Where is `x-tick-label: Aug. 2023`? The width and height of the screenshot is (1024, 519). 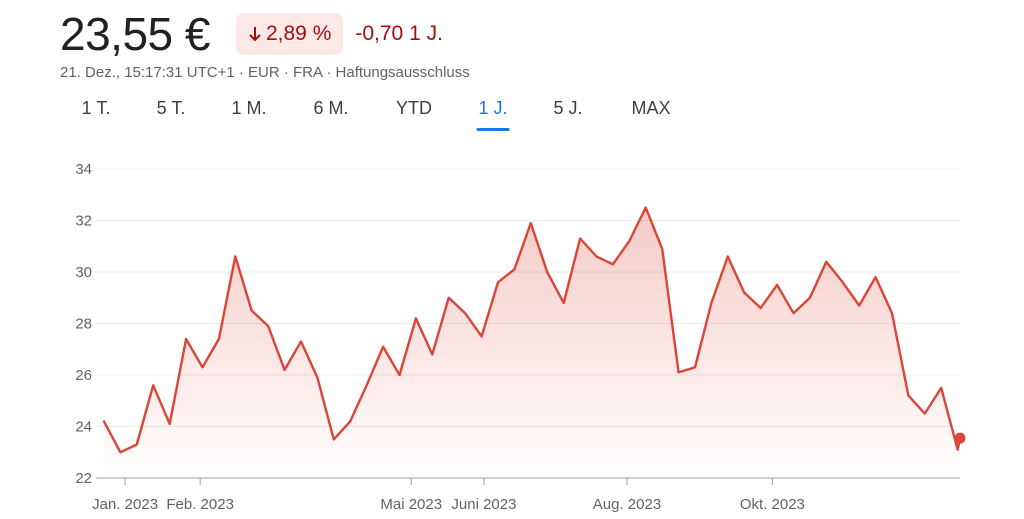 x-tick-label: Aug. 2023 is located at coordinates (627, 504).